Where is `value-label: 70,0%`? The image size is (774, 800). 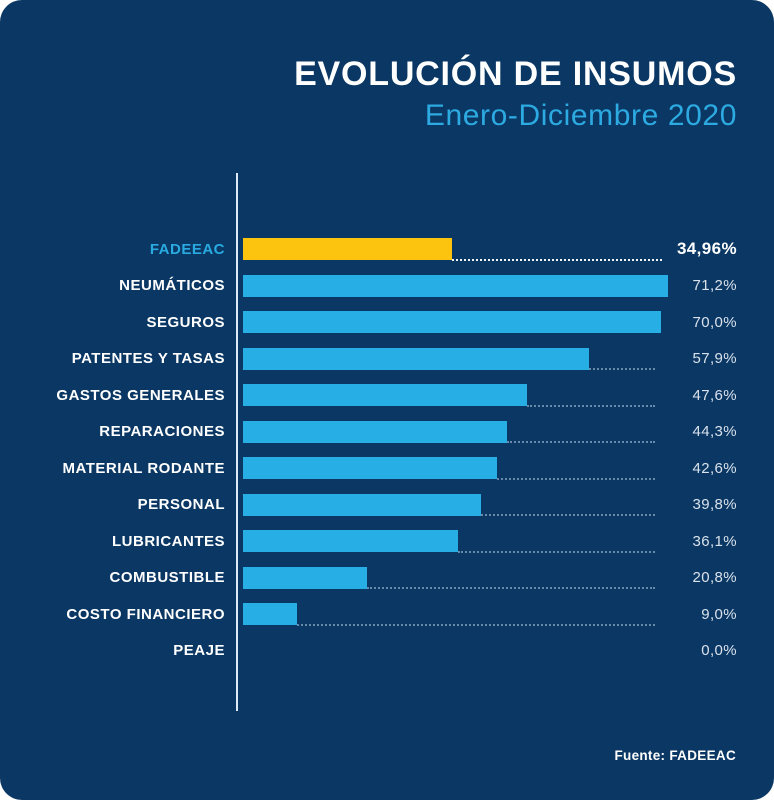 value-label: 70,0% is located at coordinates (714, 322).